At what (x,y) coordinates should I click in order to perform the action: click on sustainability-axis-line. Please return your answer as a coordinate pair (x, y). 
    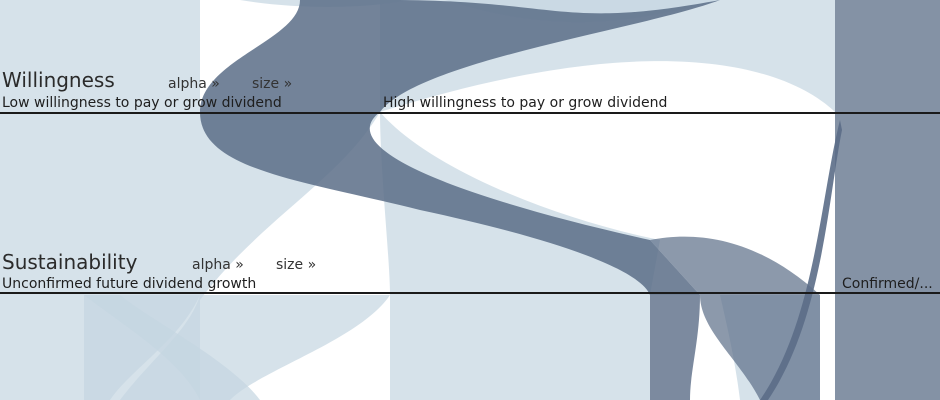
    Looking at the image, I should click on (470, 293).